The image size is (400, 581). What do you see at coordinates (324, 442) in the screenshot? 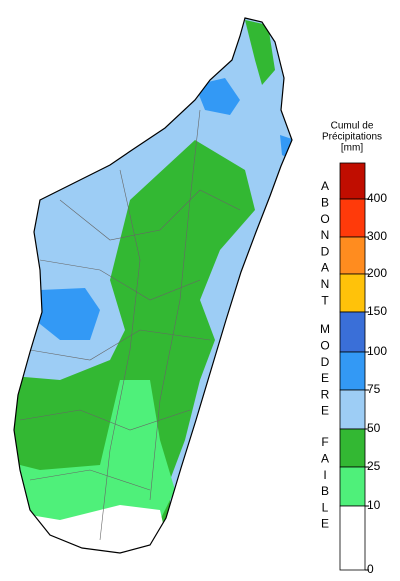
I see `legend-letter: F` at bounding box center [324, 442].